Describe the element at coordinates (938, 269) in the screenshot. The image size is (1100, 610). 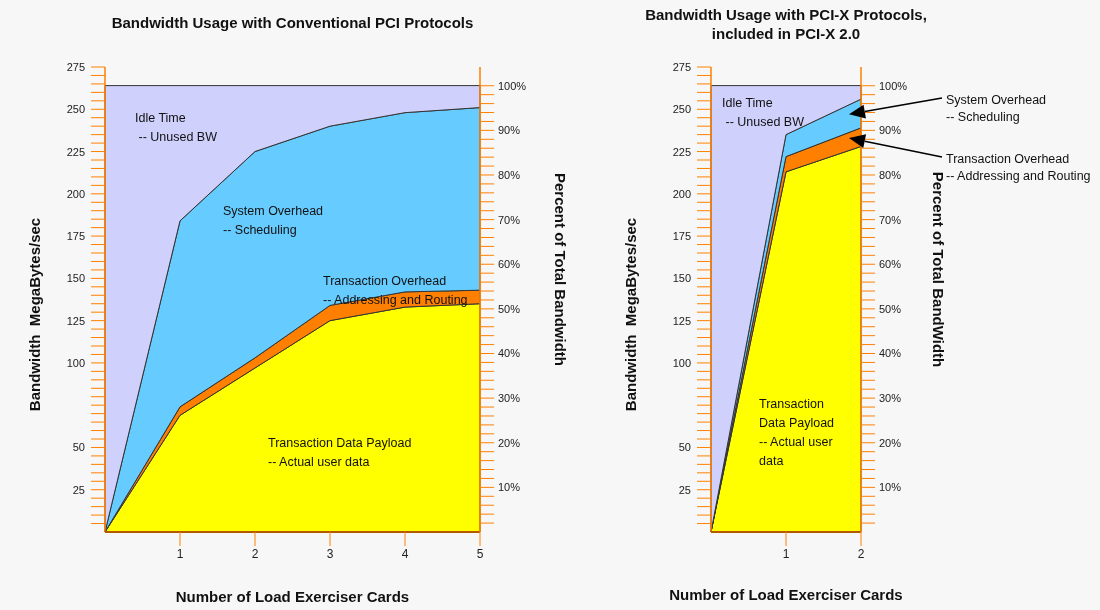
I see `y2-axis-title: Percent of Total BandWidth` at that location.